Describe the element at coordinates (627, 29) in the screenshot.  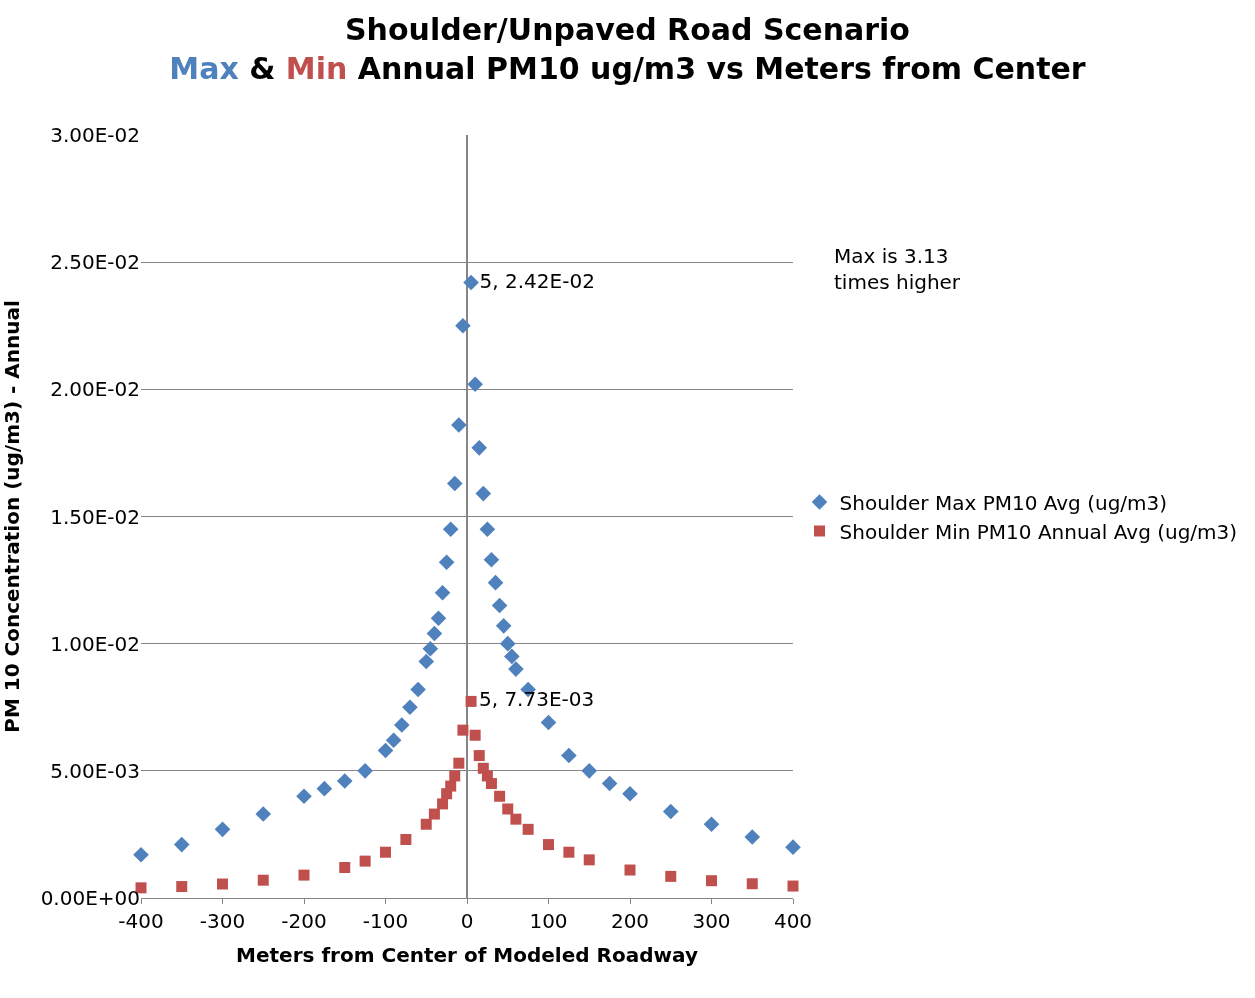
I see `chart-title: Shoulder/Unpaved Road Scenario` at that location.